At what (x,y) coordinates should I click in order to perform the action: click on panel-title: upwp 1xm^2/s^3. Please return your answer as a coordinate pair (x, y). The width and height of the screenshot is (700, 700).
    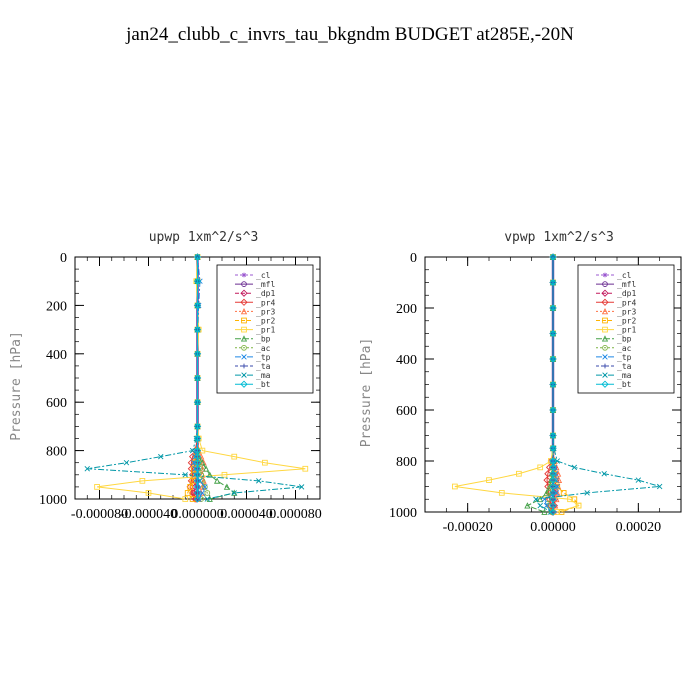
    Looking at the image, I should click on (204, 237).